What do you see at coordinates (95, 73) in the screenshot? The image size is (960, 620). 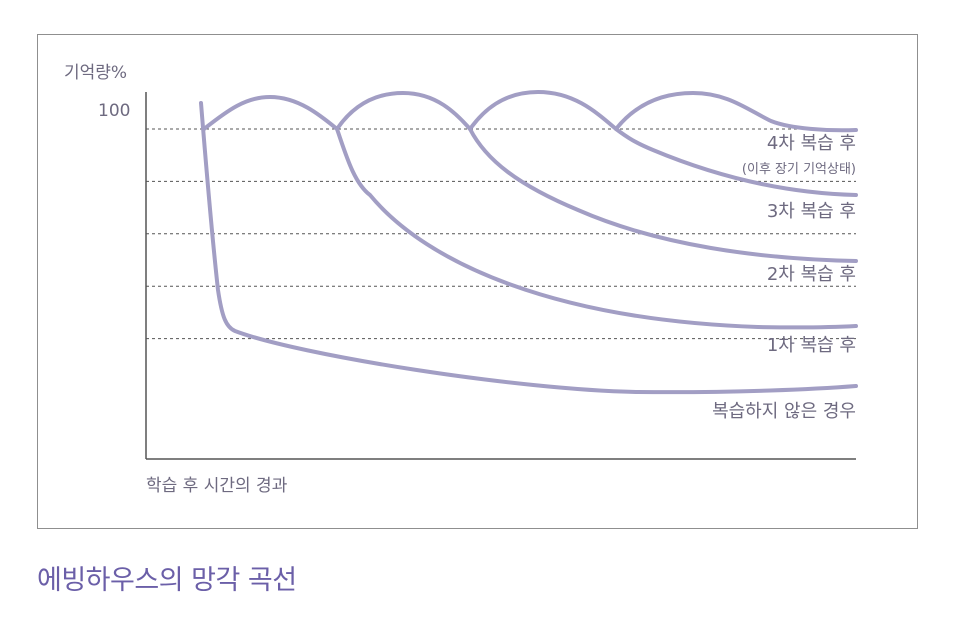 I see `y-axis-label: 기억량%` at bounding box center [95, 73].